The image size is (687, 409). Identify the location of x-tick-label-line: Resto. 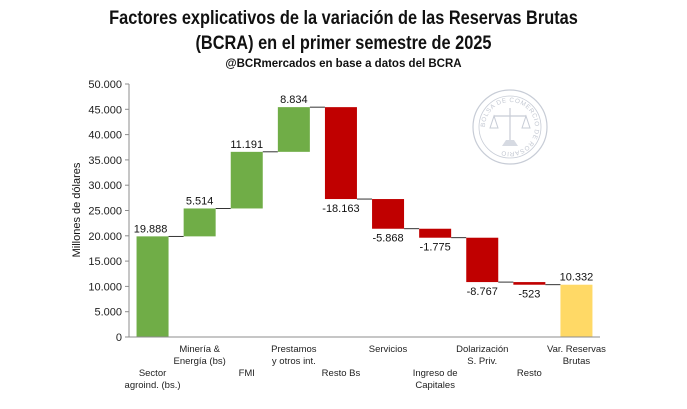
(529, 373).